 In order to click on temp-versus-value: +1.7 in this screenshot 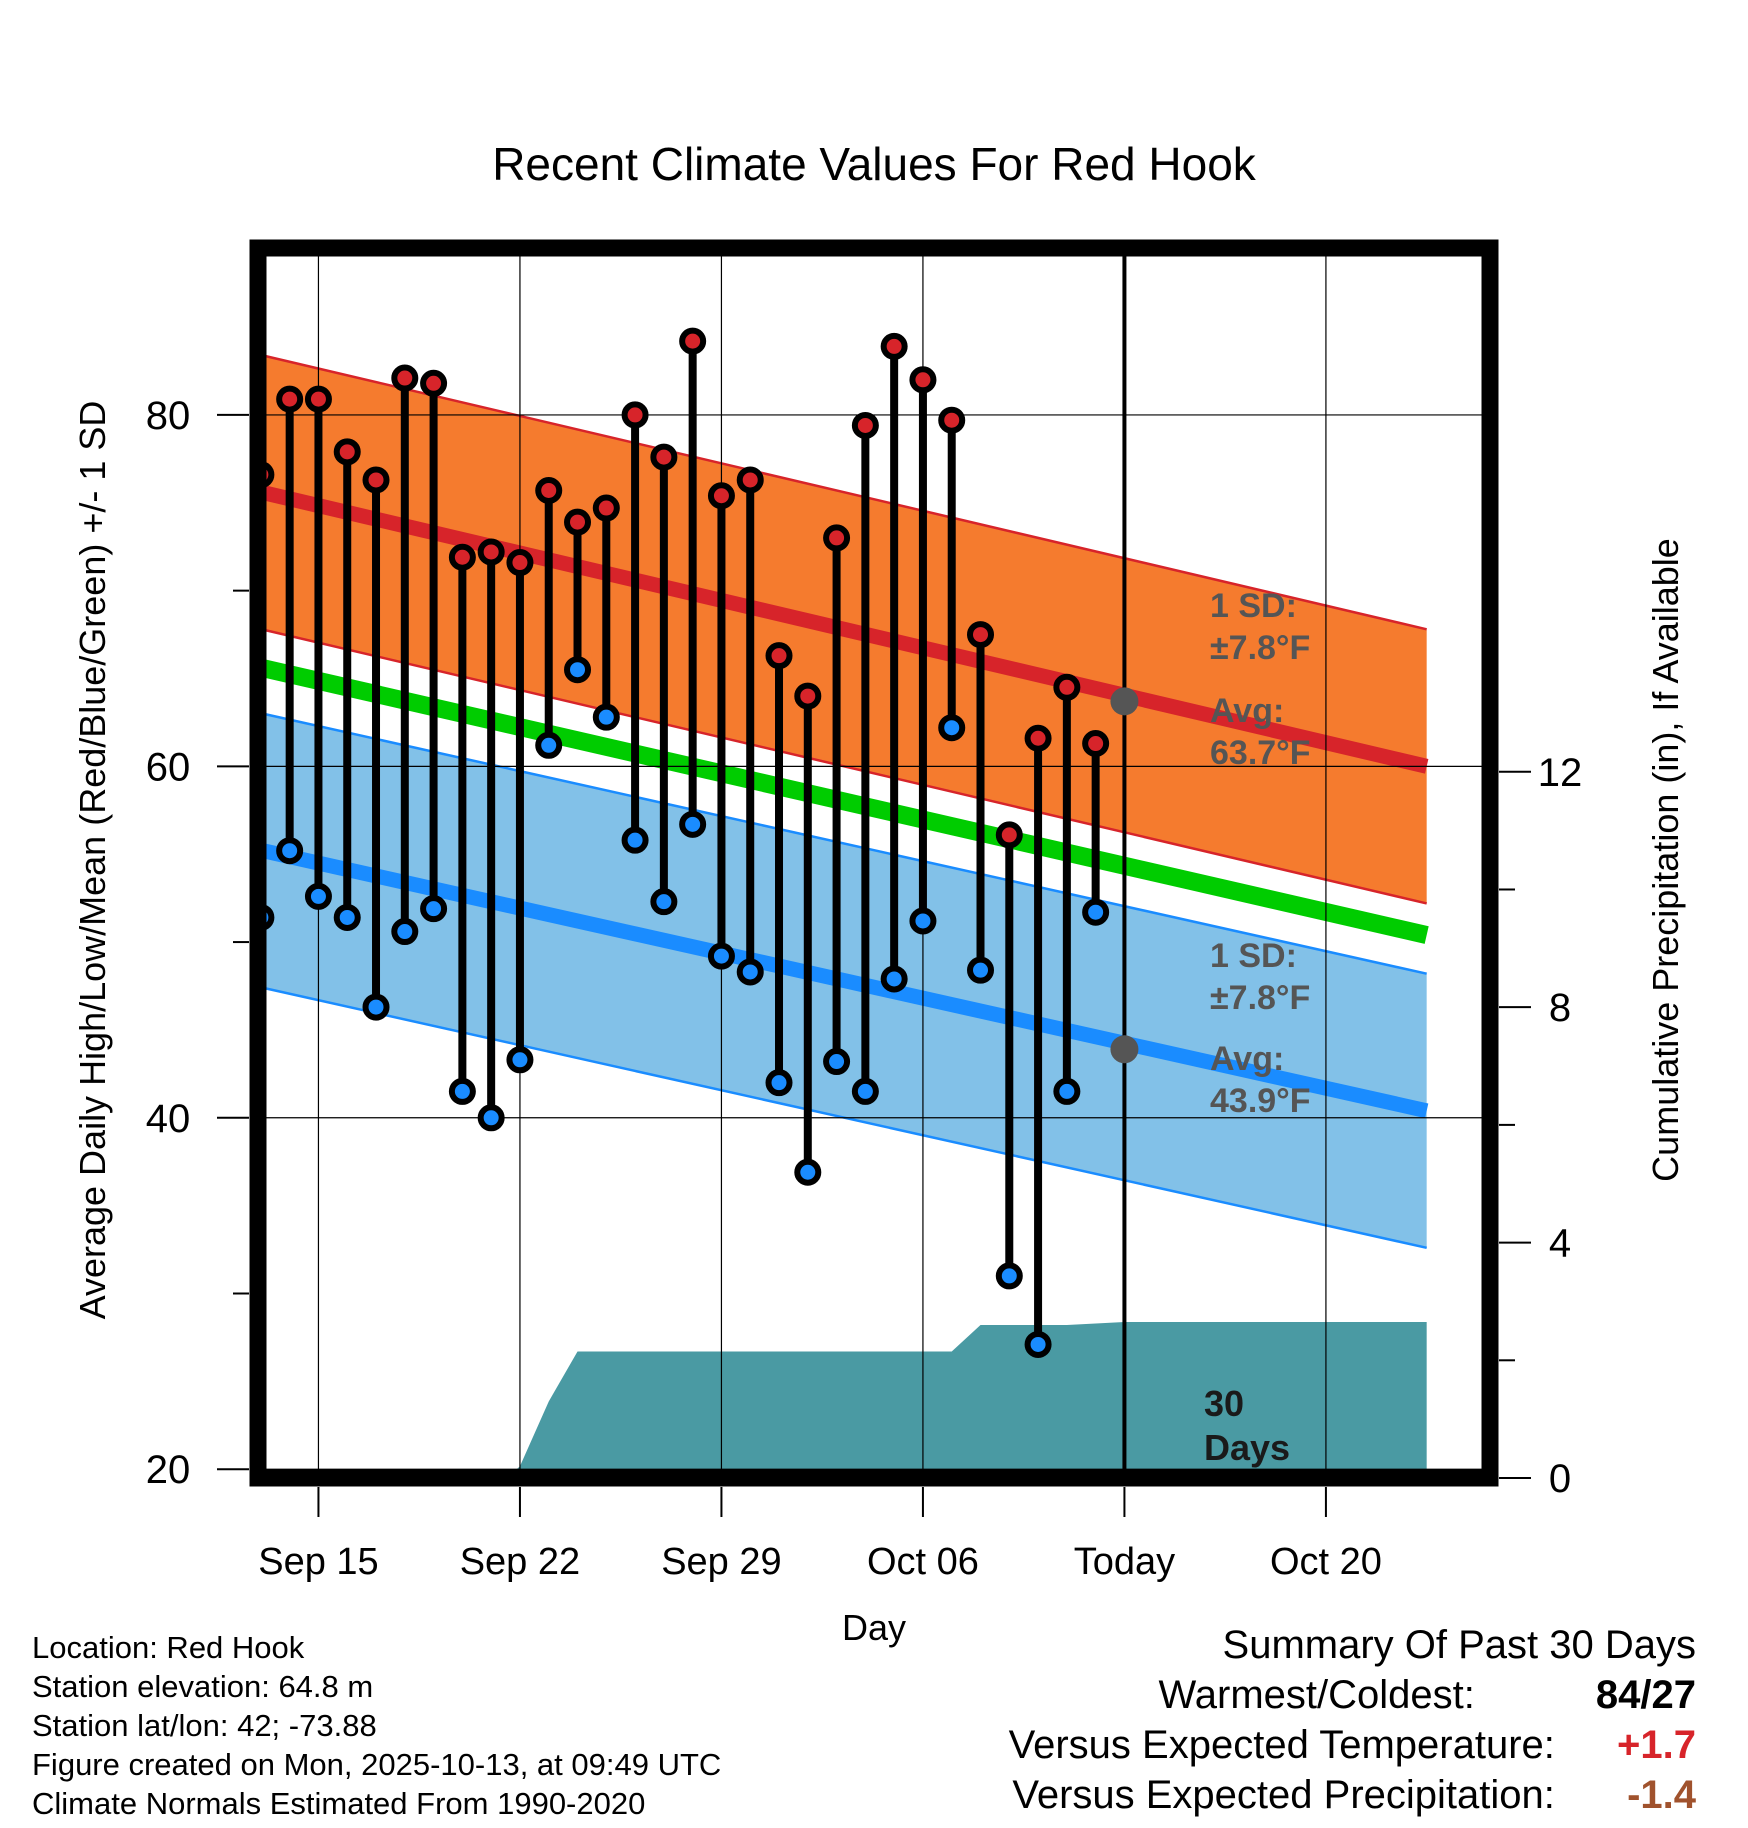, I will do `click(1656, 1745)`.